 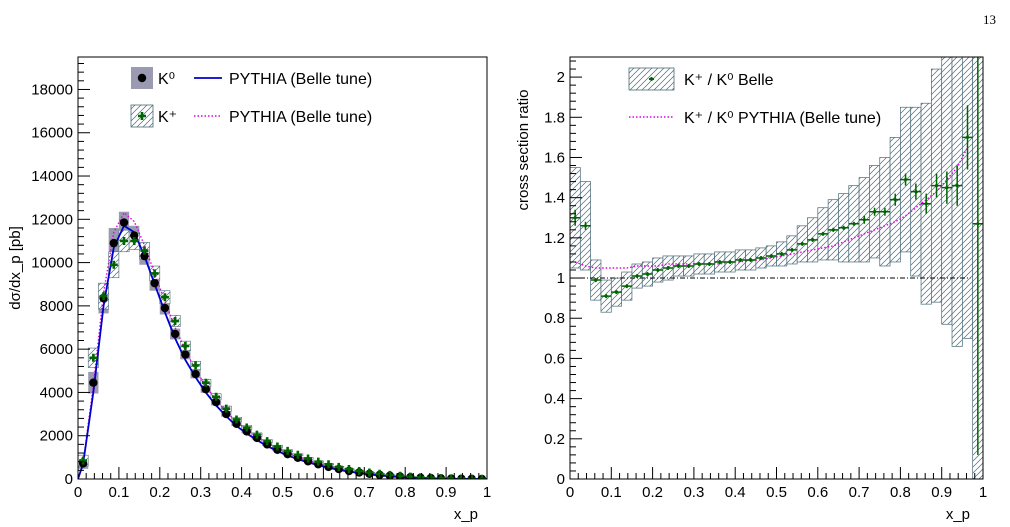 What do you see at coordinates (405, 492) in the screenshot?
I see `x-tick-label: 0.8` at bounding box center [405, 492].